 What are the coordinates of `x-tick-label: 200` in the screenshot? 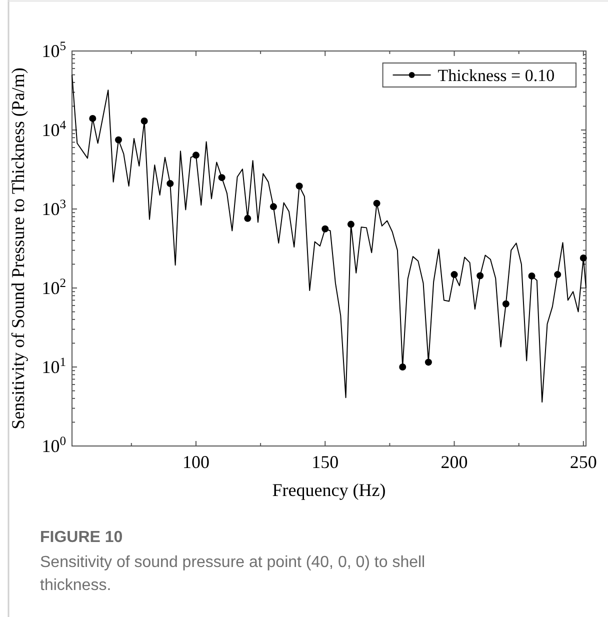 It's located at (454, 462).